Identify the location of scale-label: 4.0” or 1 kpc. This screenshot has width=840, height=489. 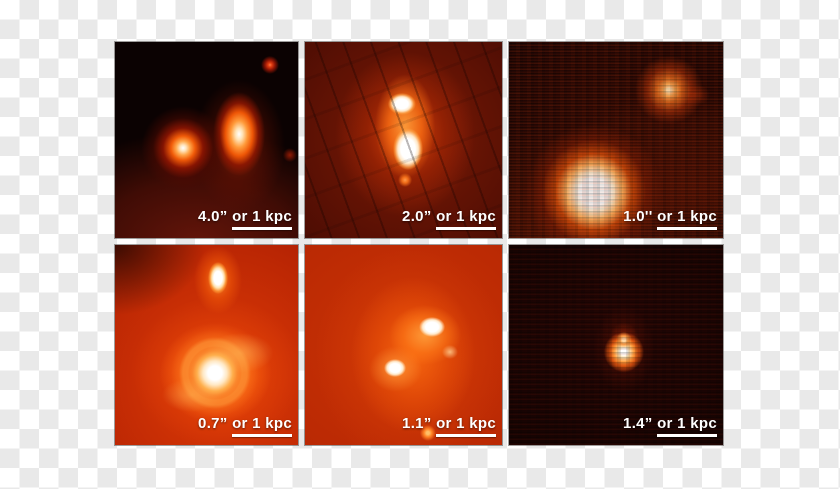
(245, 216).